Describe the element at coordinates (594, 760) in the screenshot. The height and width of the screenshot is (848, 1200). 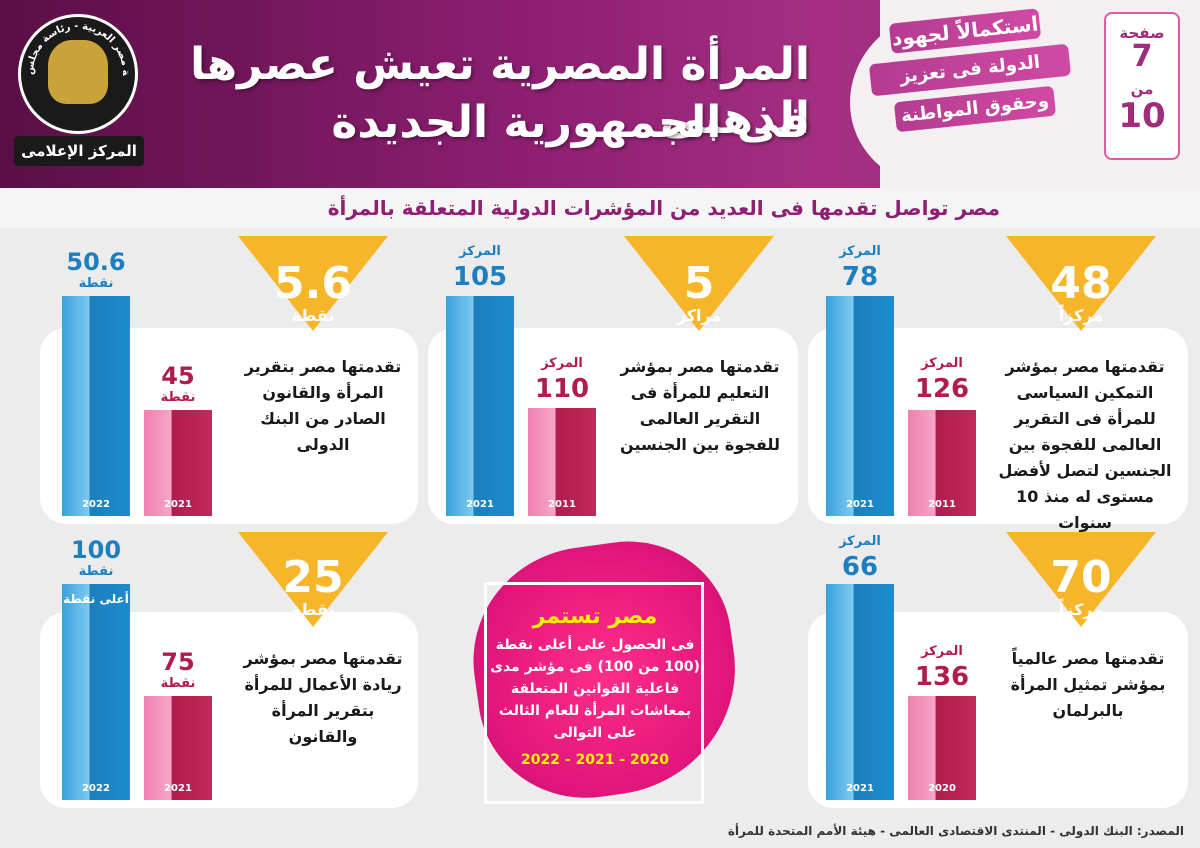
I see `center-years: 2022 - 2021 - 2020` at that location.